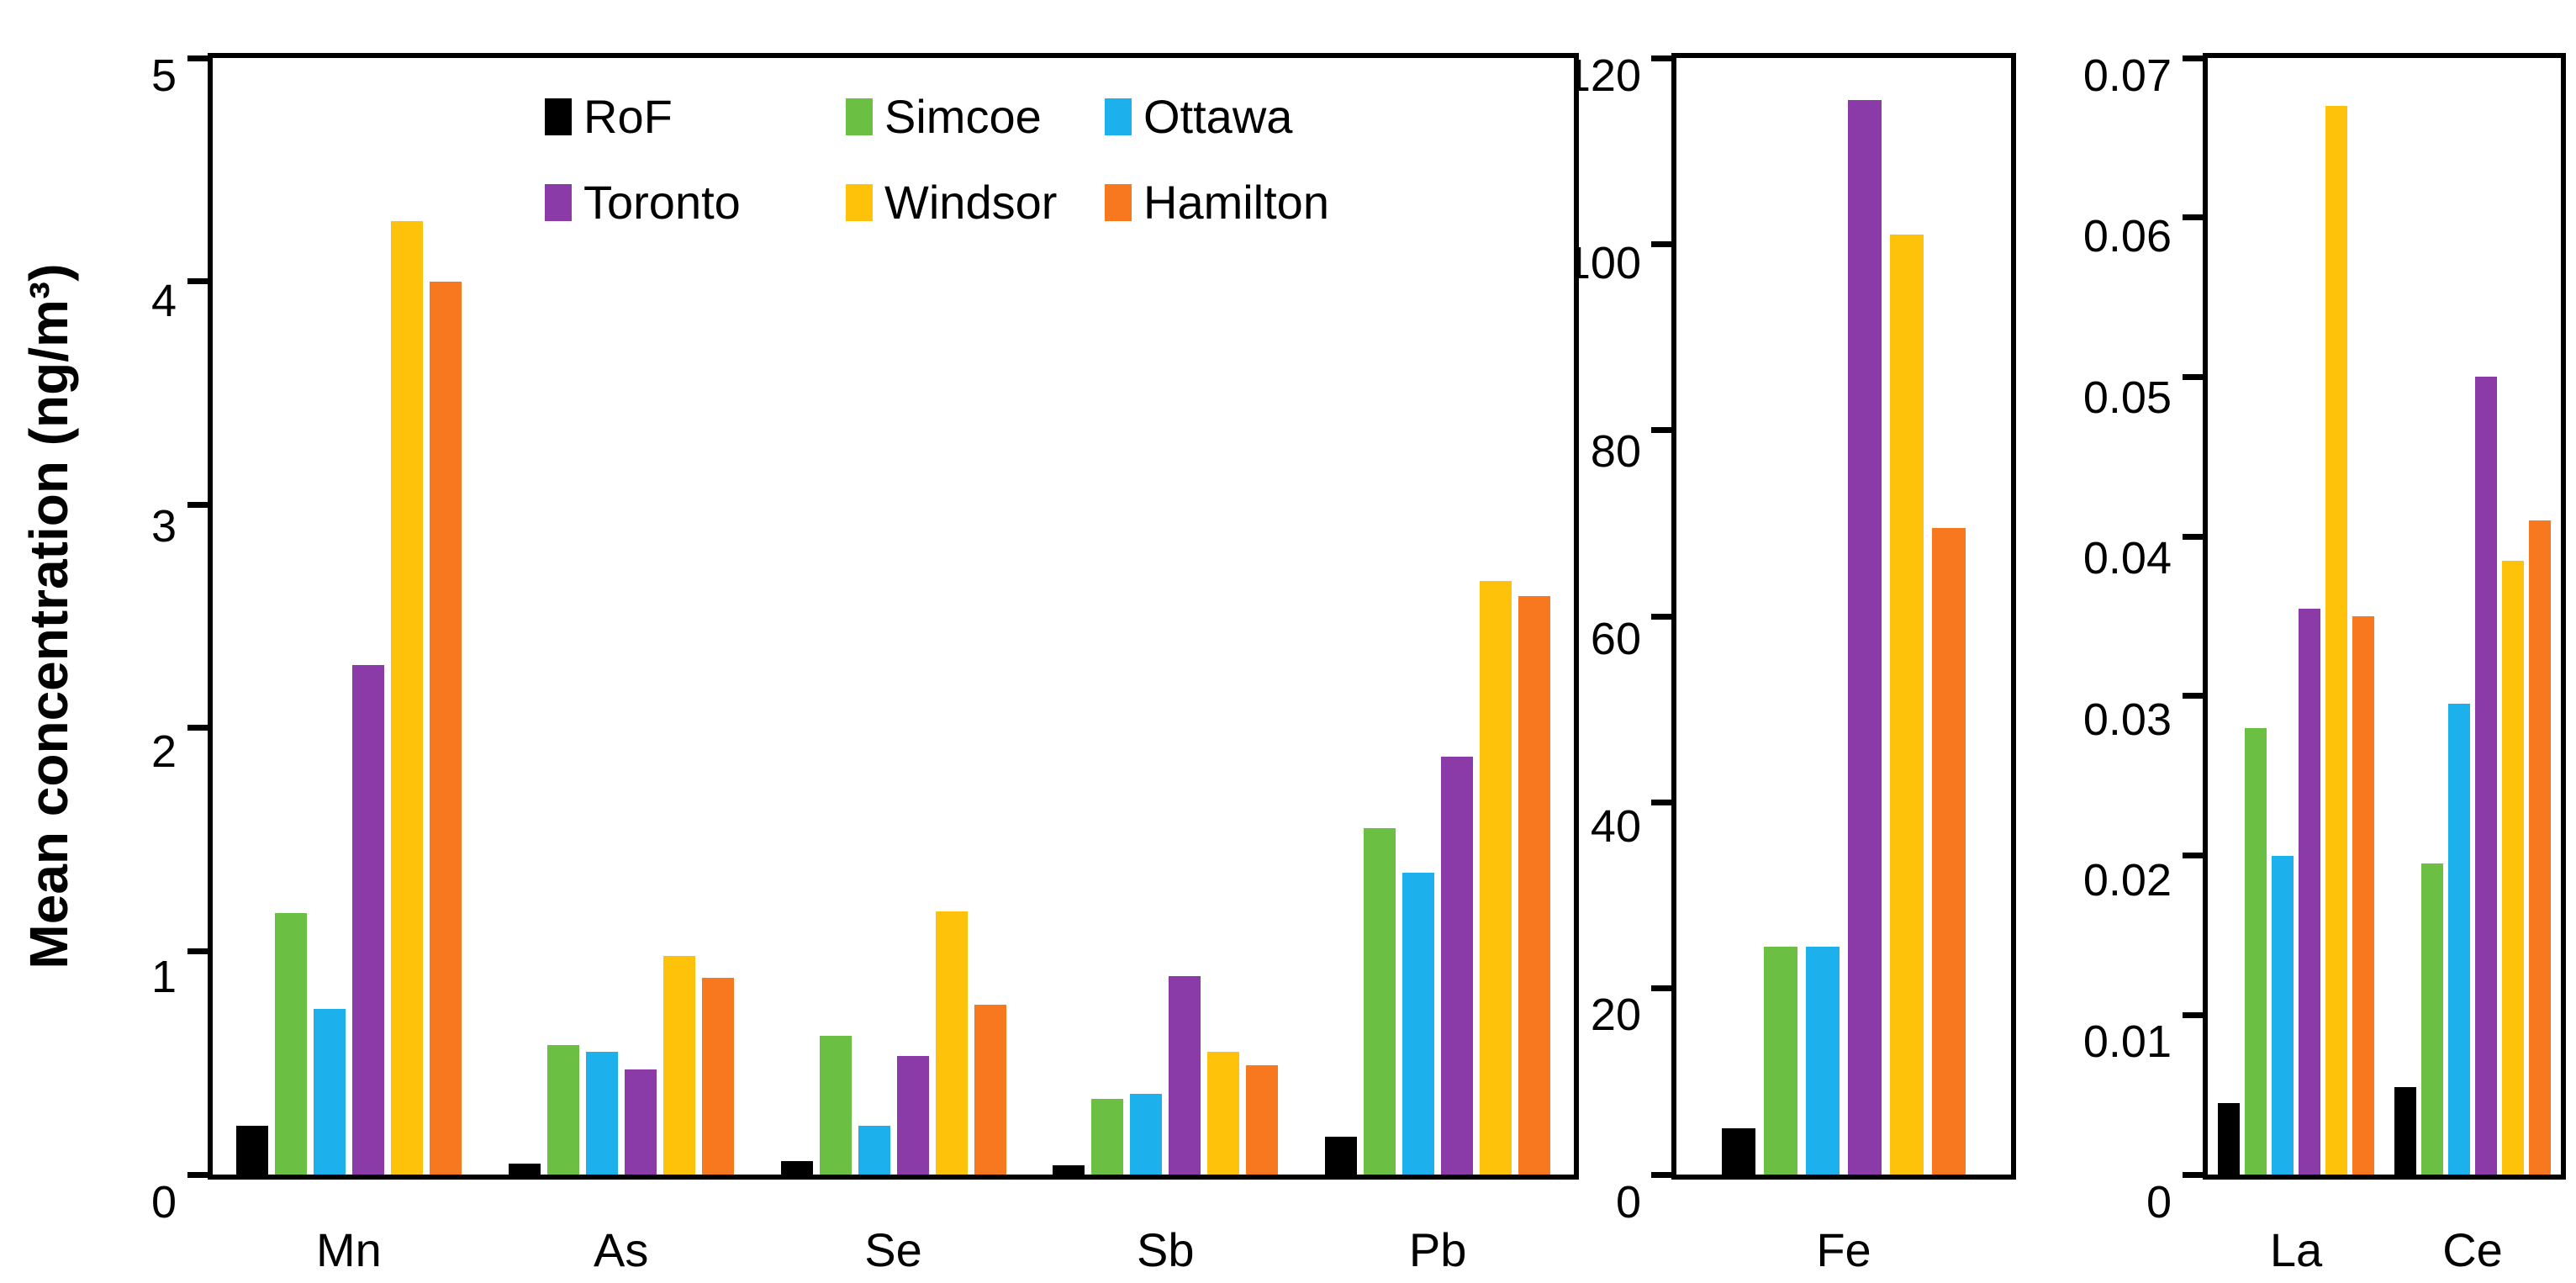  I want to click on y-tick-label: 0.01, so click(2127, 1041).